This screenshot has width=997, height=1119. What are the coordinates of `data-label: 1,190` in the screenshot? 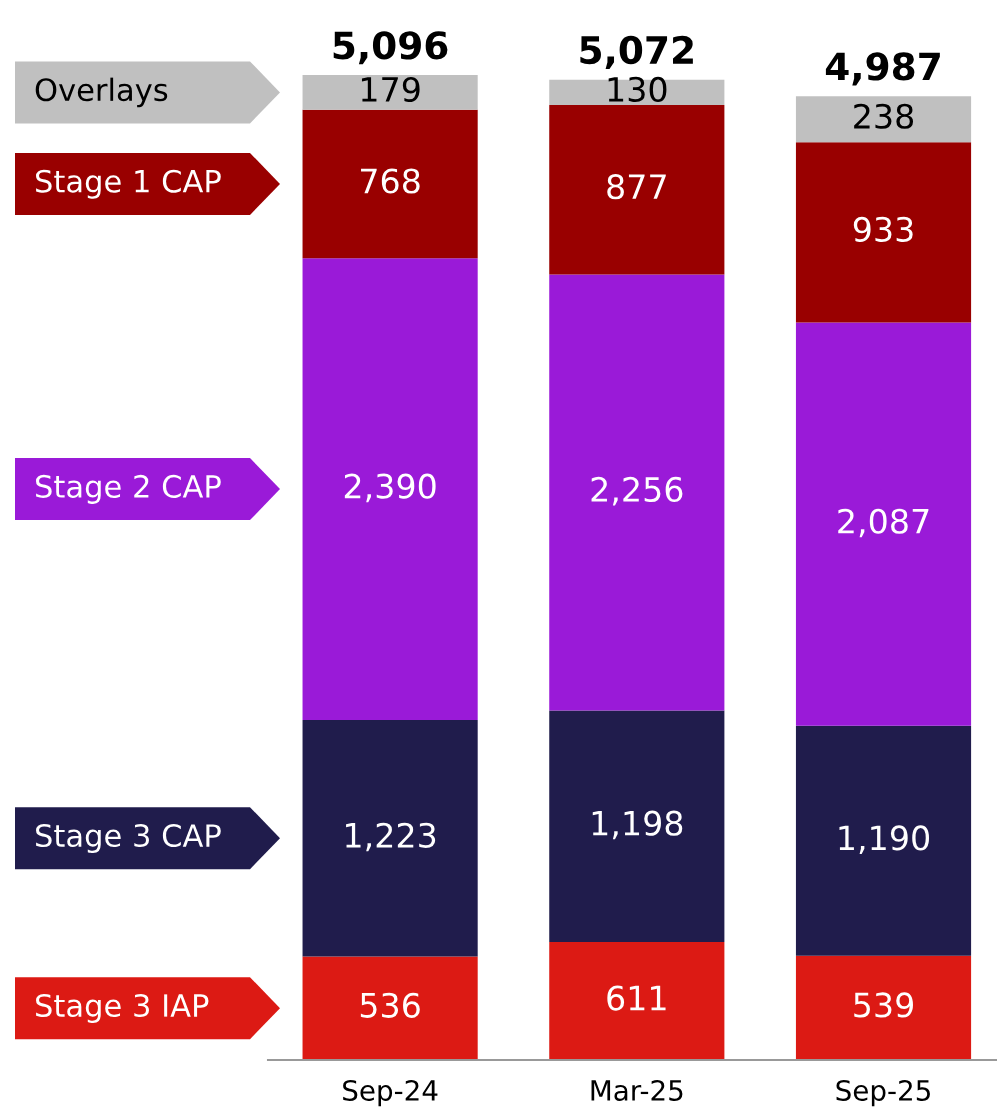 It's located at (884, 839).